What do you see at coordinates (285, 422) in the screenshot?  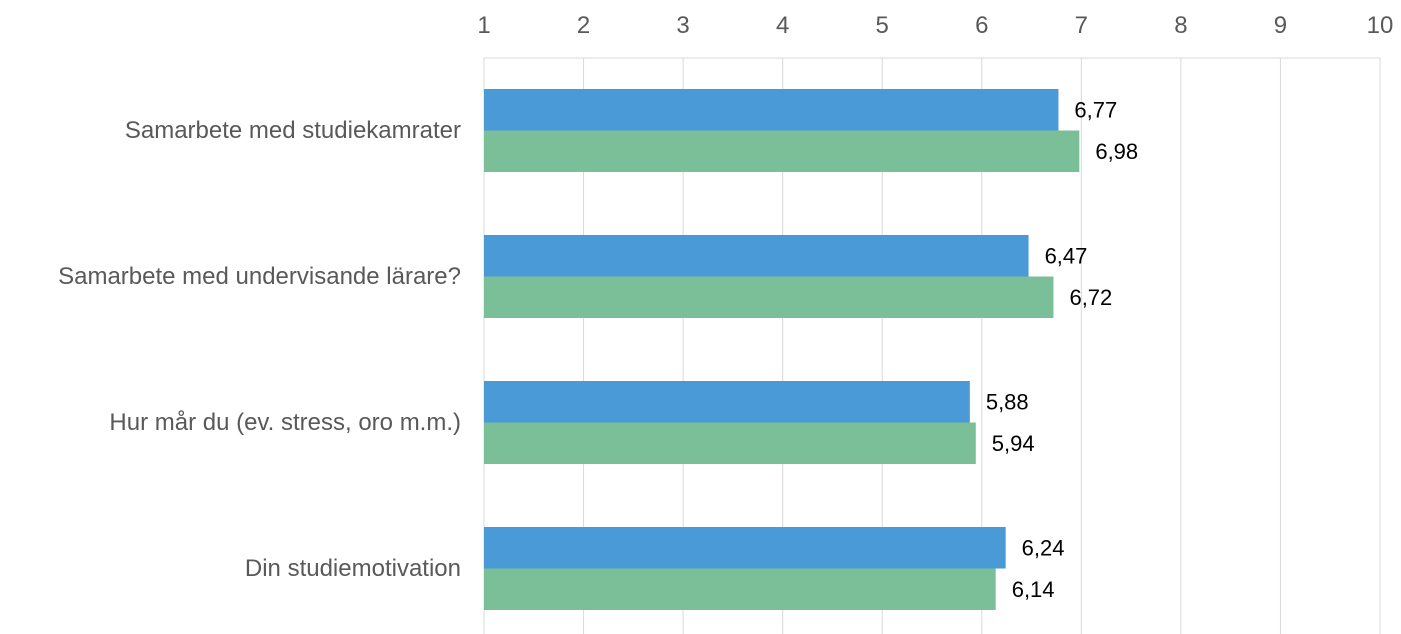 I see `category-label: Hur mår du (ev. stress, oro m.m.)` at bounding box center [285, 422].